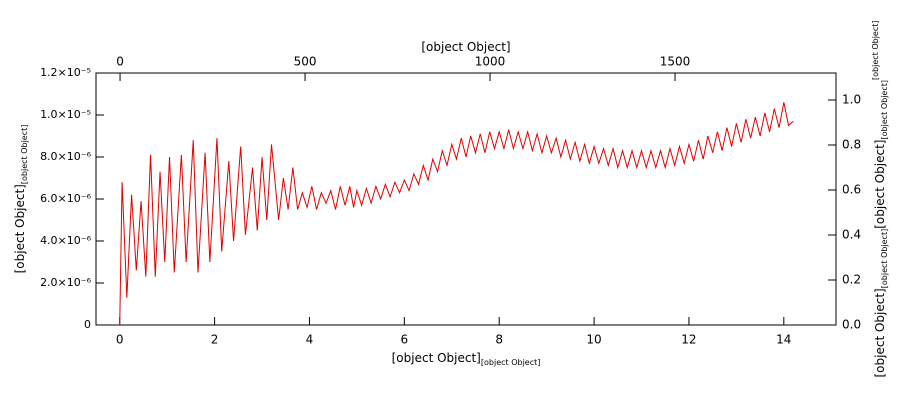  Describe the element at coordinates (593, 340) in the screenshot. I see `x-tick-label: 10` at that location.